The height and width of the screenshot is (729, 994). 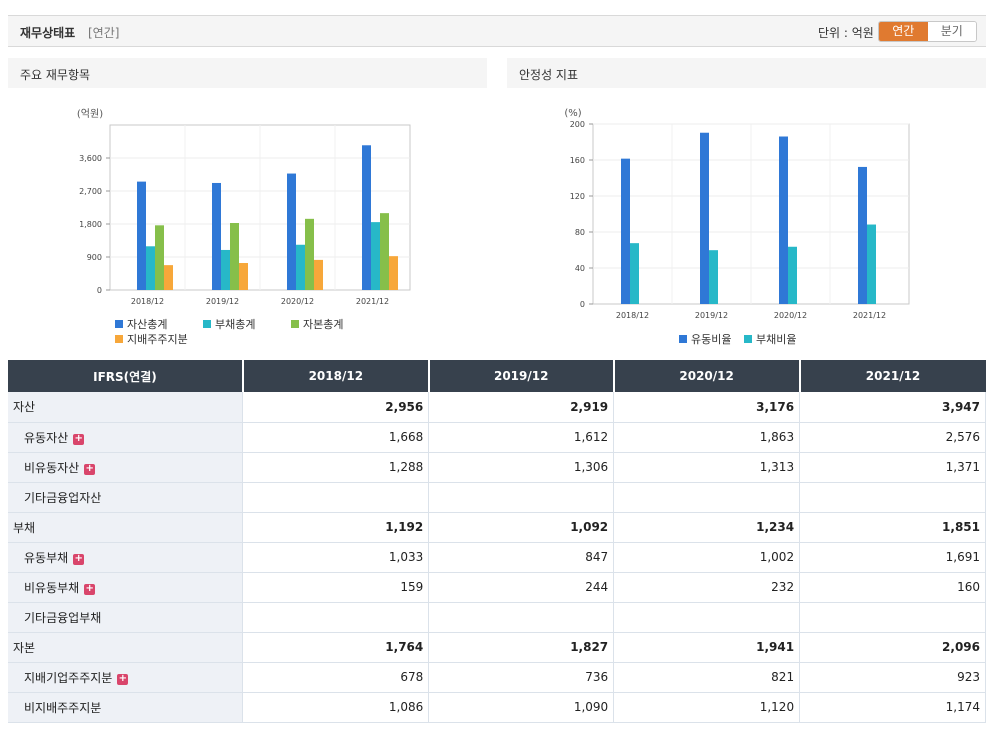 What do you see at coordinates (711, 315) in the screenshot?
I see `x-tick-label: 2019/12` at bounding box center [711, 315].